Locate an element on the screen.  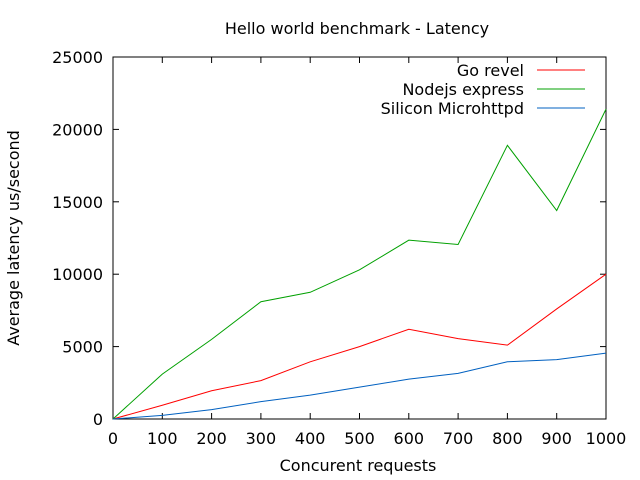
x-tick-label: 1000 is located at coordinates (606, 438).